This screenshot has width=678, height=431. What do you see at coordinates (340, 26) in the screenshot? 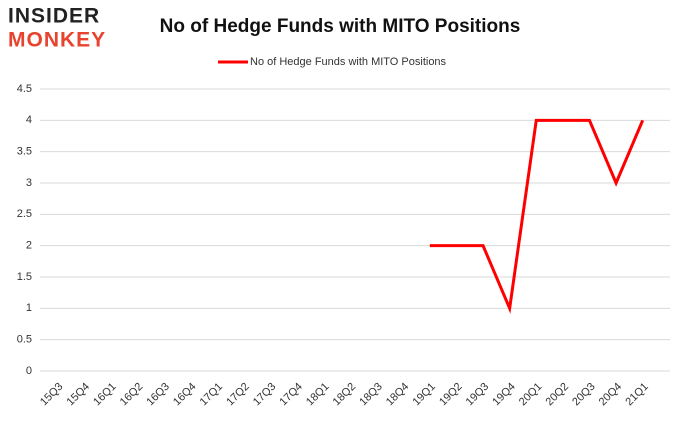
I see `chart-title: No of Hedge Funds with MITO Positions` at bounding box center [340, 26].